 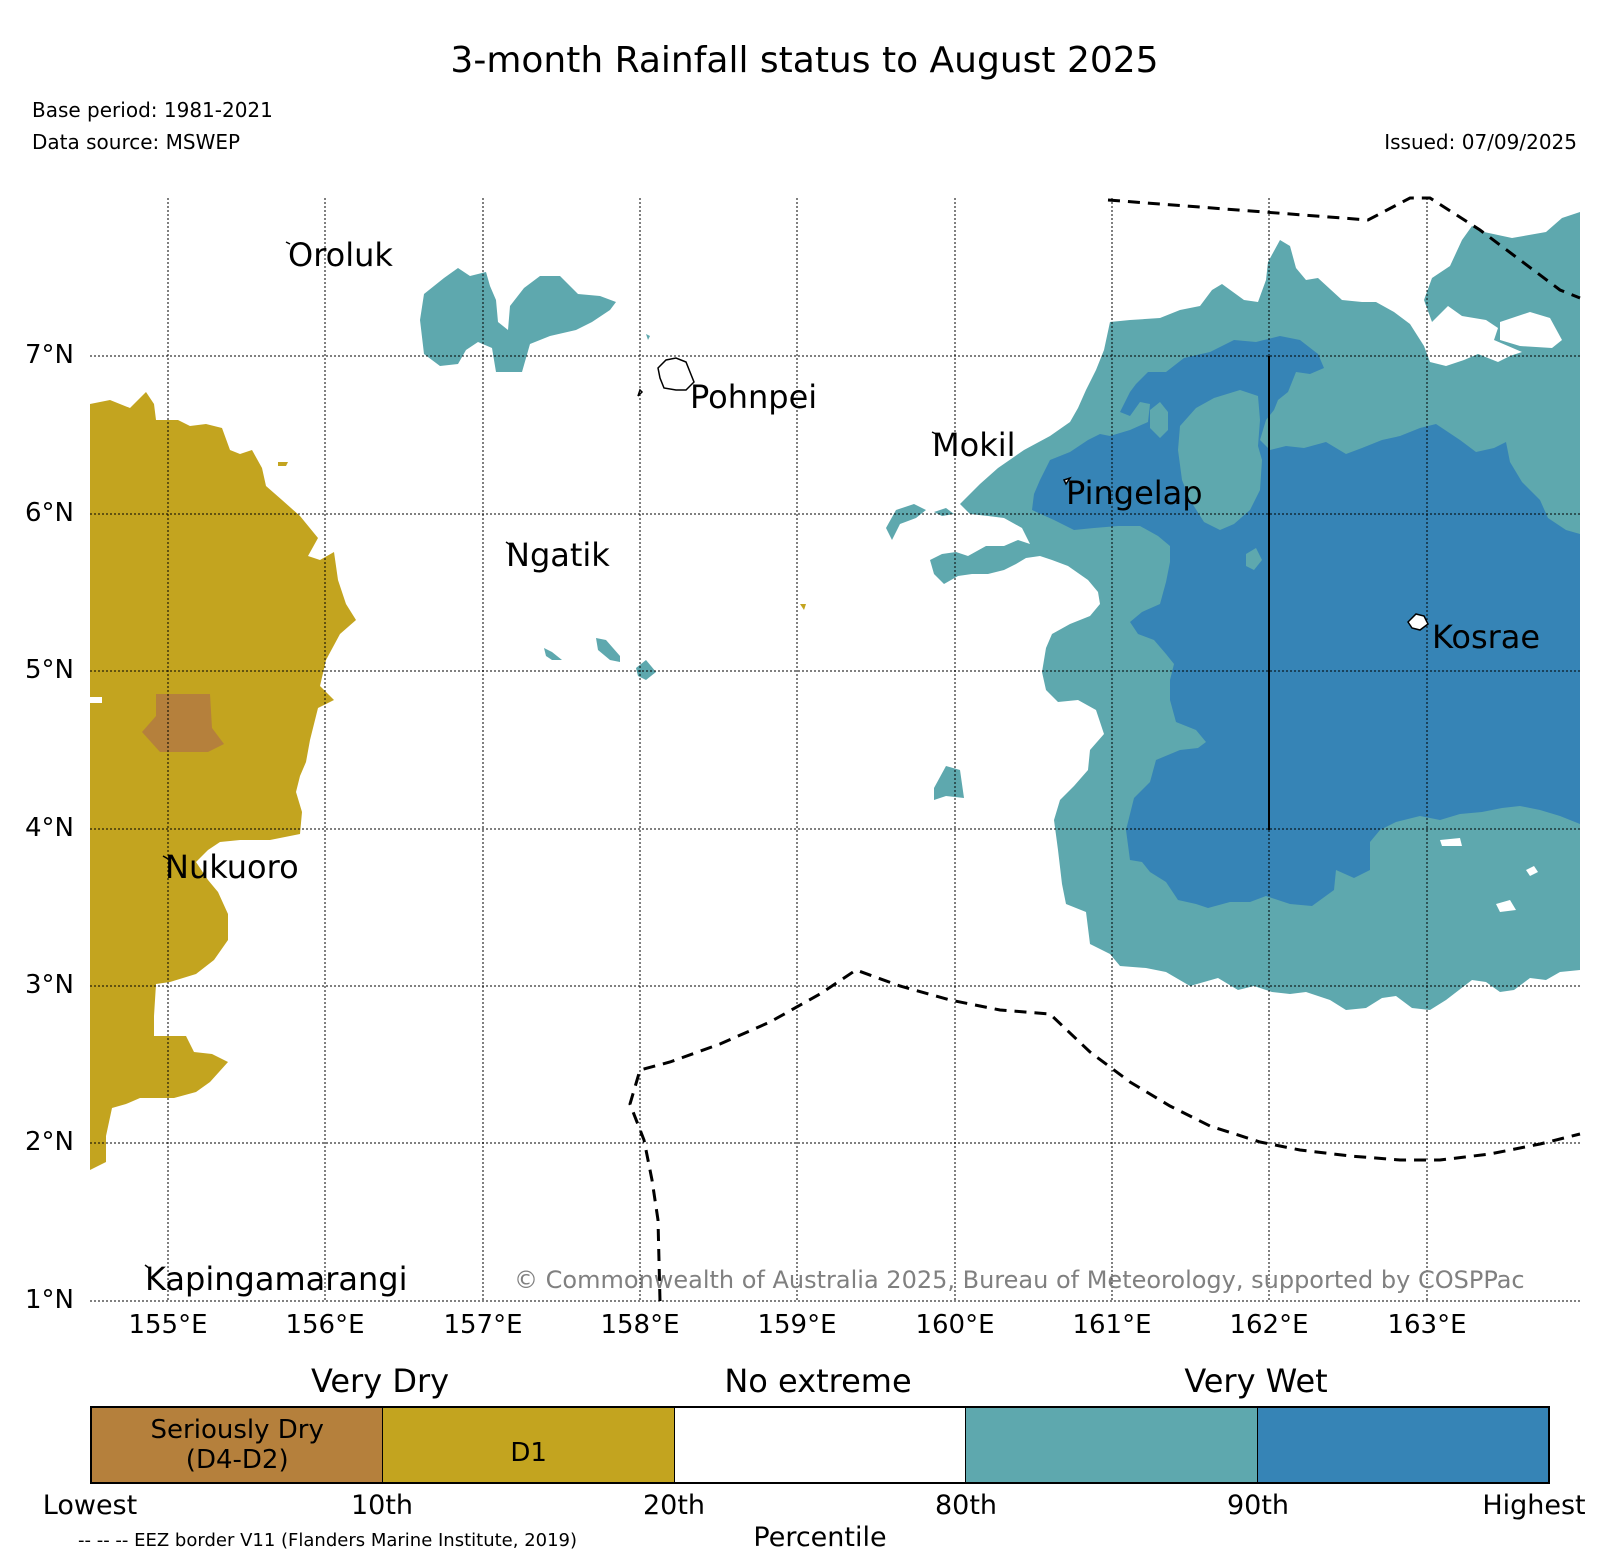 I want to click on legend-swatch-seriously-dry: Seriously Dry (D4-D2), so click(x=238, y=1445).